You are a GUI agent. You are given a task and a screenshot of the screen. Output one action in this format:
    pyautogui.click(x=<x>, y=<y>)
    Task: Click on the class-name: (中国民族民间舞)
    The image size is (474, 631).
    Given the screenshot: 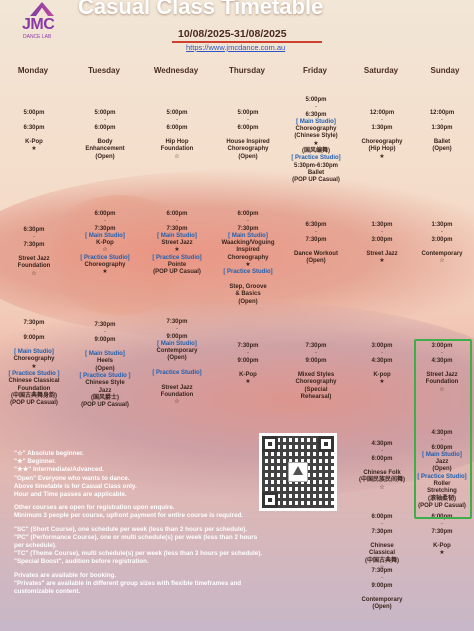 What is the action you would take?
    pyautogui.click(x=382, y=480)
    